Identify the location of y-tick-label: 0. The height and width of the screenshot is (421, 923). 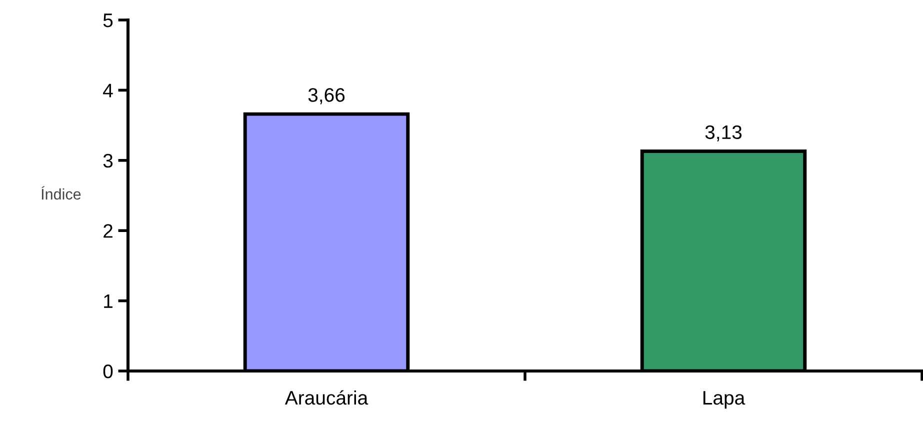
(108, 371).